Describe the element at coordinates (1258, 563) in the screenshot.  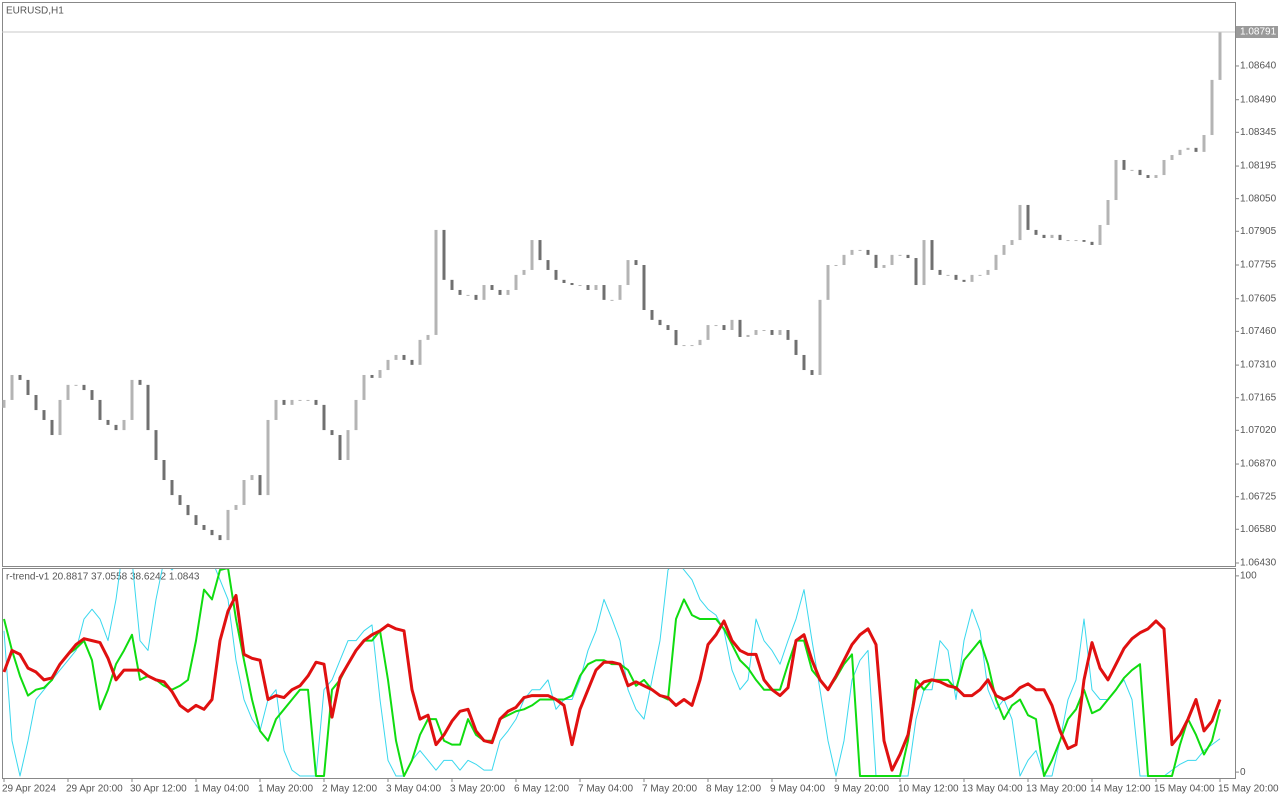
I see `y-tick-label: 1.06430` at that location.